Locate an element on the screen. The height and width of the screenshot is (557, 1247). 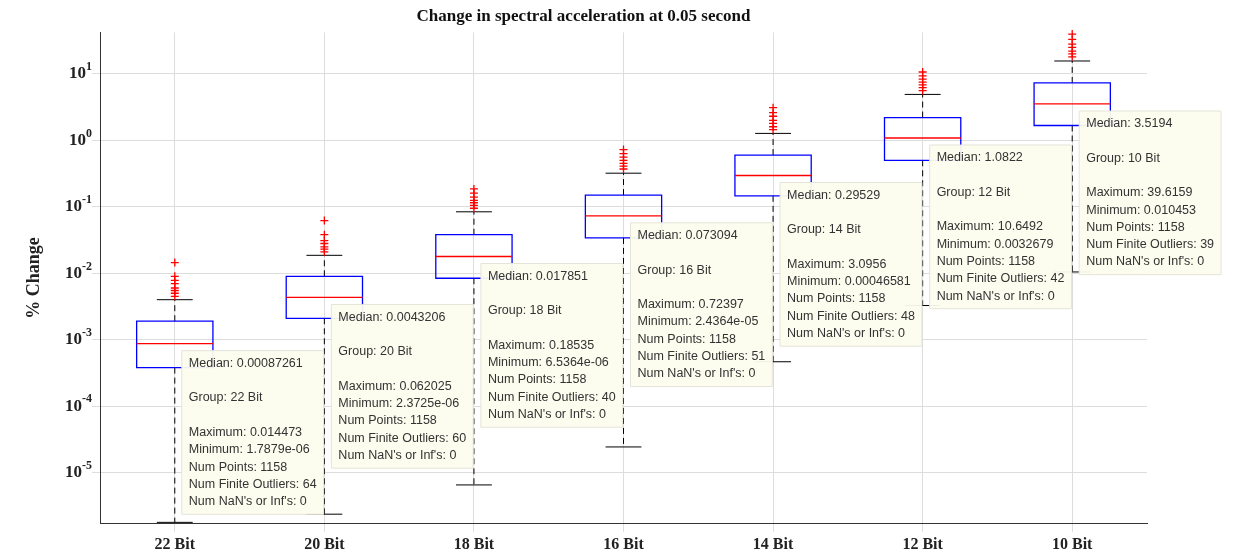
annotation: Minimum: 0.00046581 is located at coordinates (849, 281).